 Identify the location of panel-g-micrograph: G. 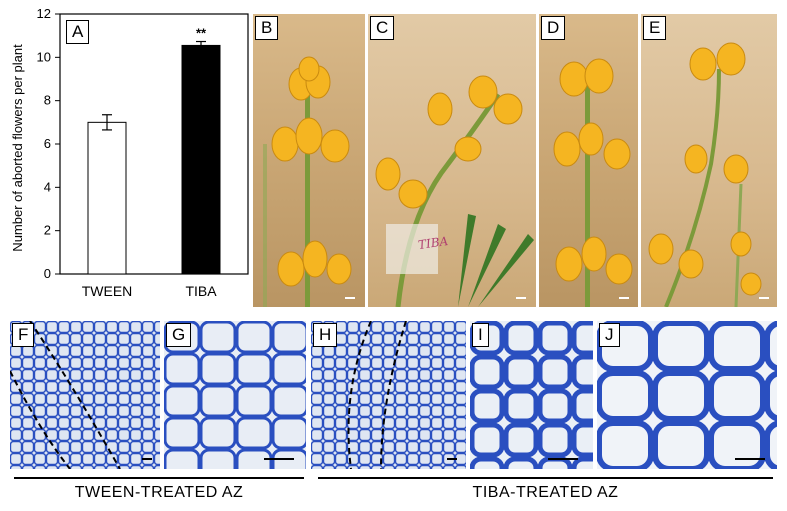
(235, 395).